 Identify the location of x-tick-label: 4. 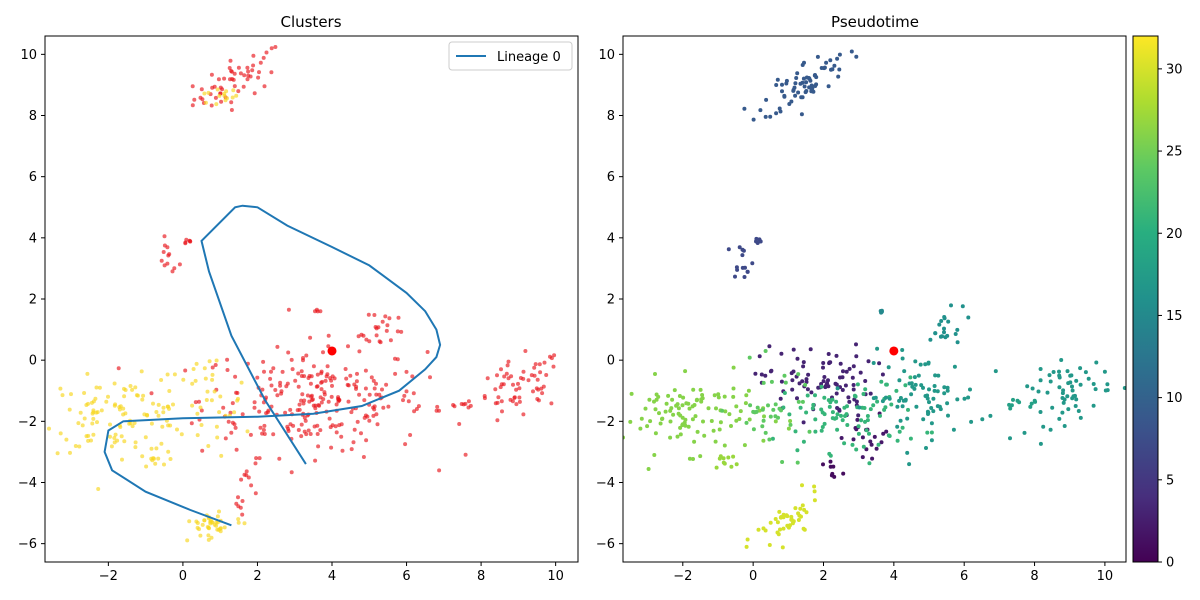
(332, 576).